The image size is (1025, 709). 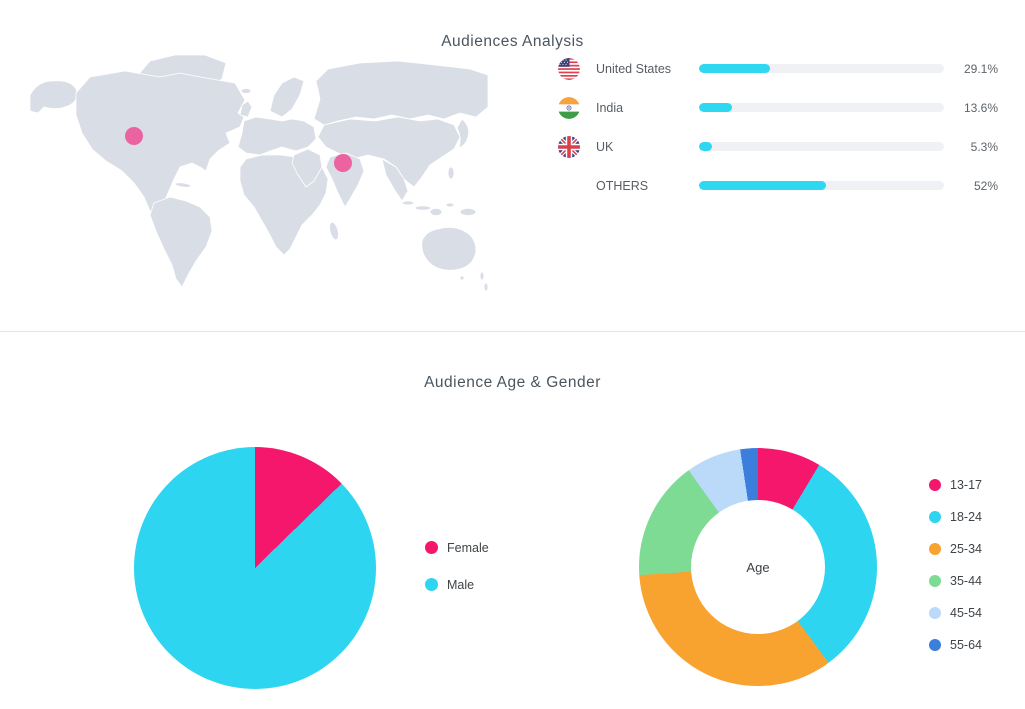 I want to click on age-donut-center-label: Age, so click(x=758, y=567).